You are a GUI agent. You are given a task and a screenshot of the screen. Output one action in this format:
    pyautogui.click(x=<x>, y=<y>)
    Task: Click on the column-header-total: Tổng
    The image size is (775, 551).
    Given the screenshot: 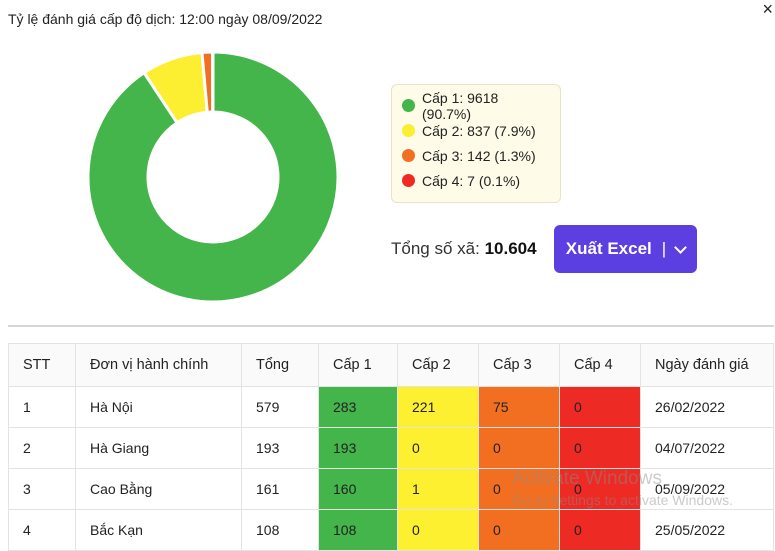 What is the action you would take?
    pyautogui.click(x=280, y=365)
    